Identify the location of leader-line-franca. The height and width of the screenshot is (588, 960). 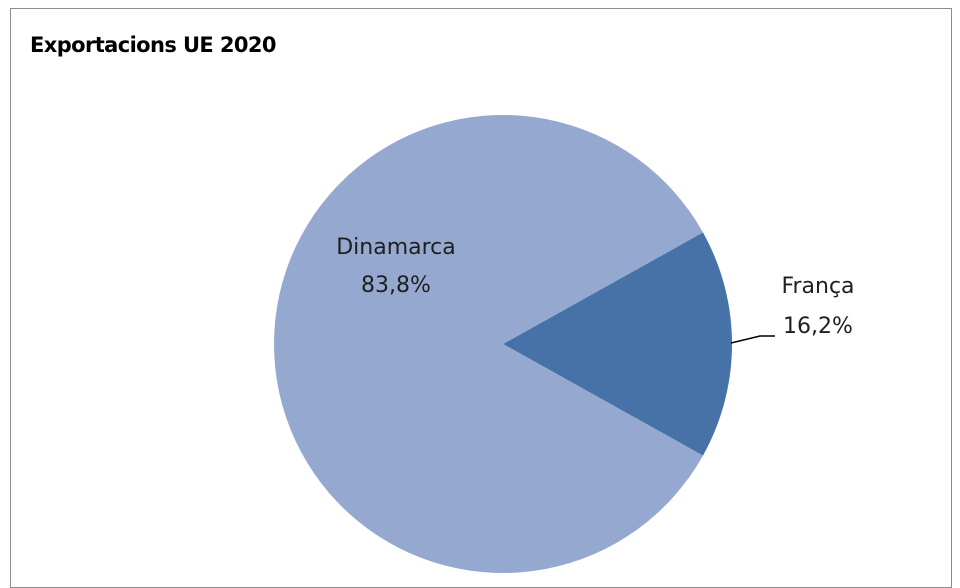
(752, 339).